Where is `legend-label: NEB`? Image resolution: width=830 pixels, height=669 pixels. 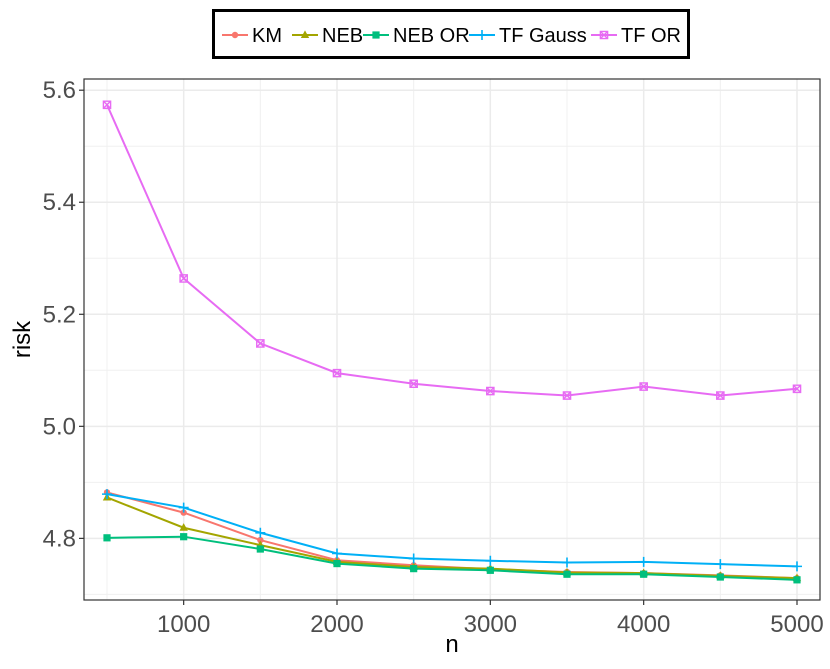 legend-label: NEB is located at coordinates (342, 36).